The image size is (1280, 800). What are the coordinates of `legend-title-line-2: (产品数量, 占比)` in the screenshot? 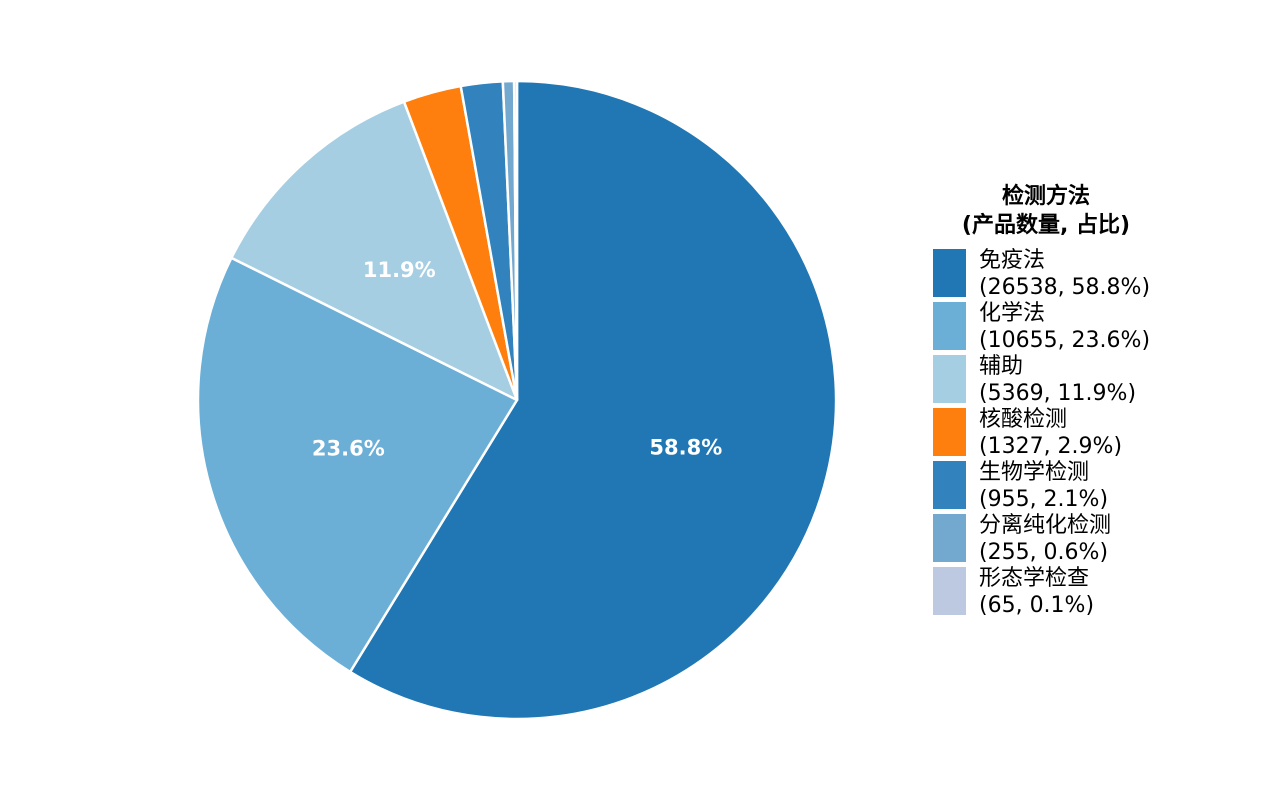 It's located at (1046, 225).